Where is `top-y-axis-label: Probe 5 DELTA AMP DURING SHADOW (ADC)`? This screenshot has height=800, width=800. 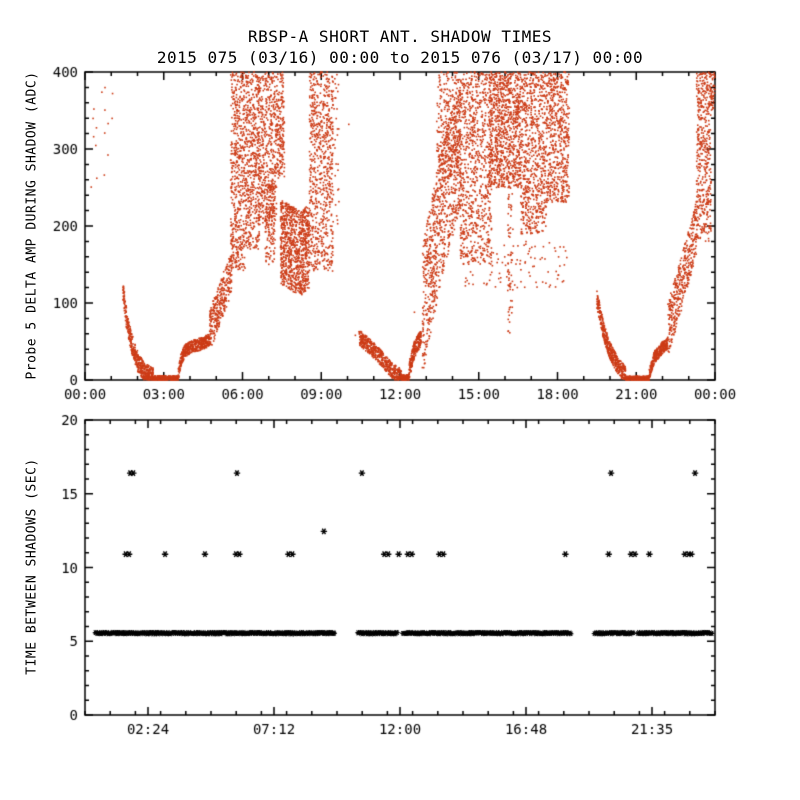 top-y-axis-label: Probe 5 DELTA AMP DURING SHADOW (ADC) is located at coordinates (32, 225).